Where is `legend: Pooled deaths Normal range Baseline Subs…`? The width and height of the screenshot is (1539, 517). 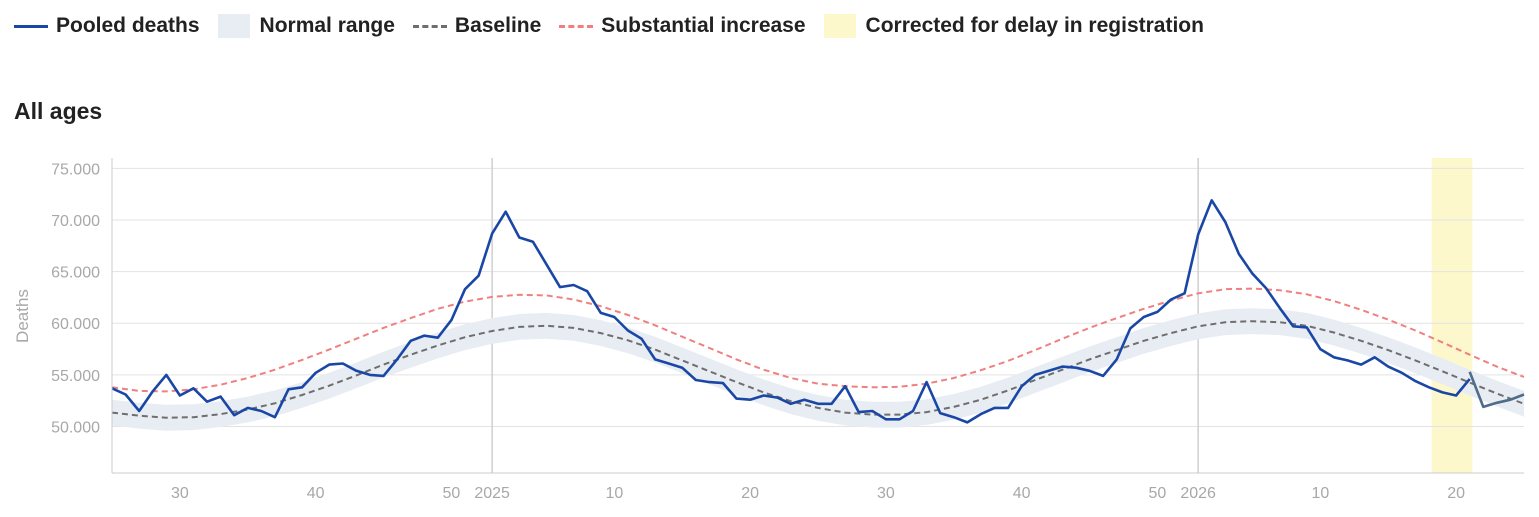 legend: Pooled deaths Normal range Baseline Subs… is located at coordinates (618, 26).